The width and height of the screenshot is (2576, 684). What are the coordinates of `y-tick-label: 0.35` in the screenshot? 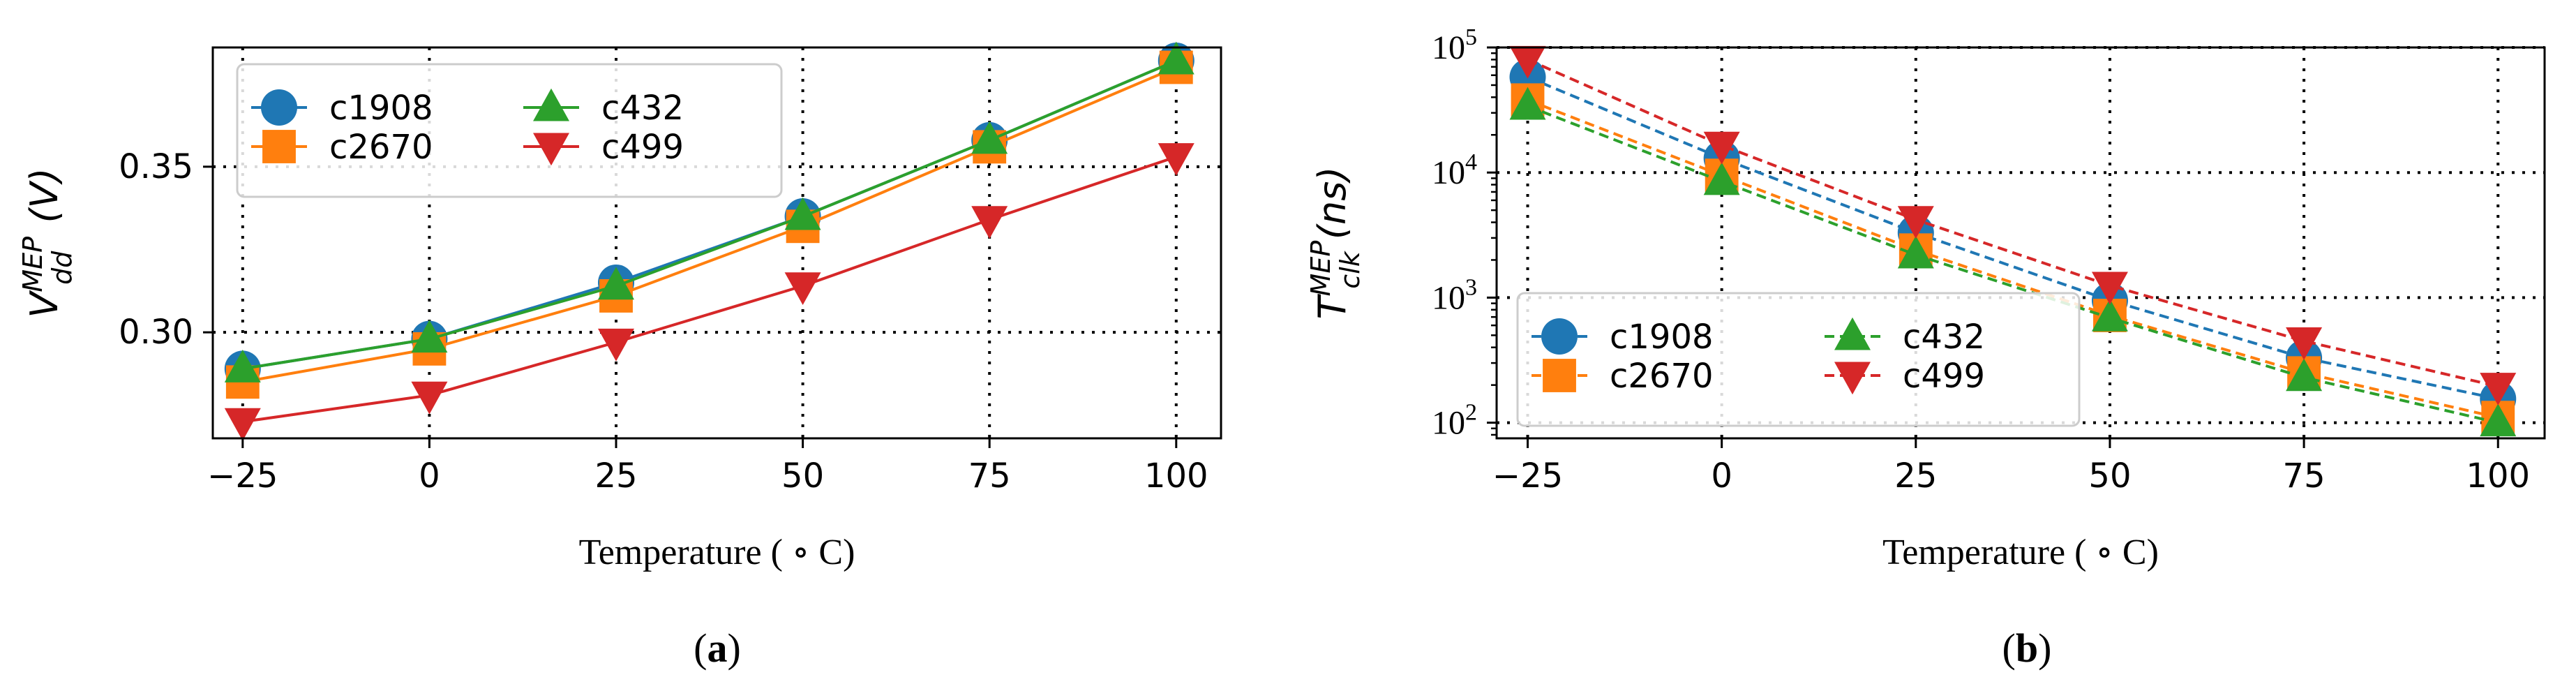 It's located at (156, 166).